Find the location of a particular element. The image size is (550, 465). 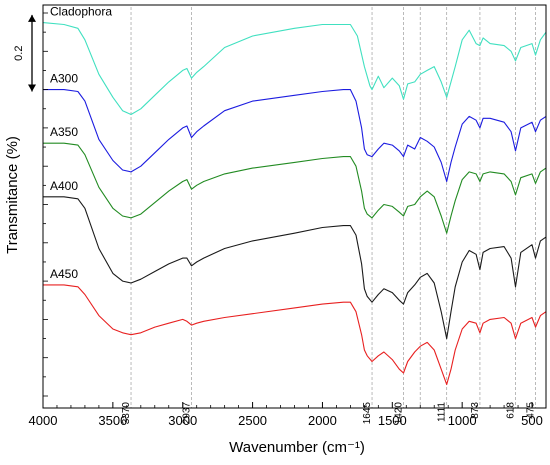

peak-label-618: 618 is located at coordinates (511, 410).